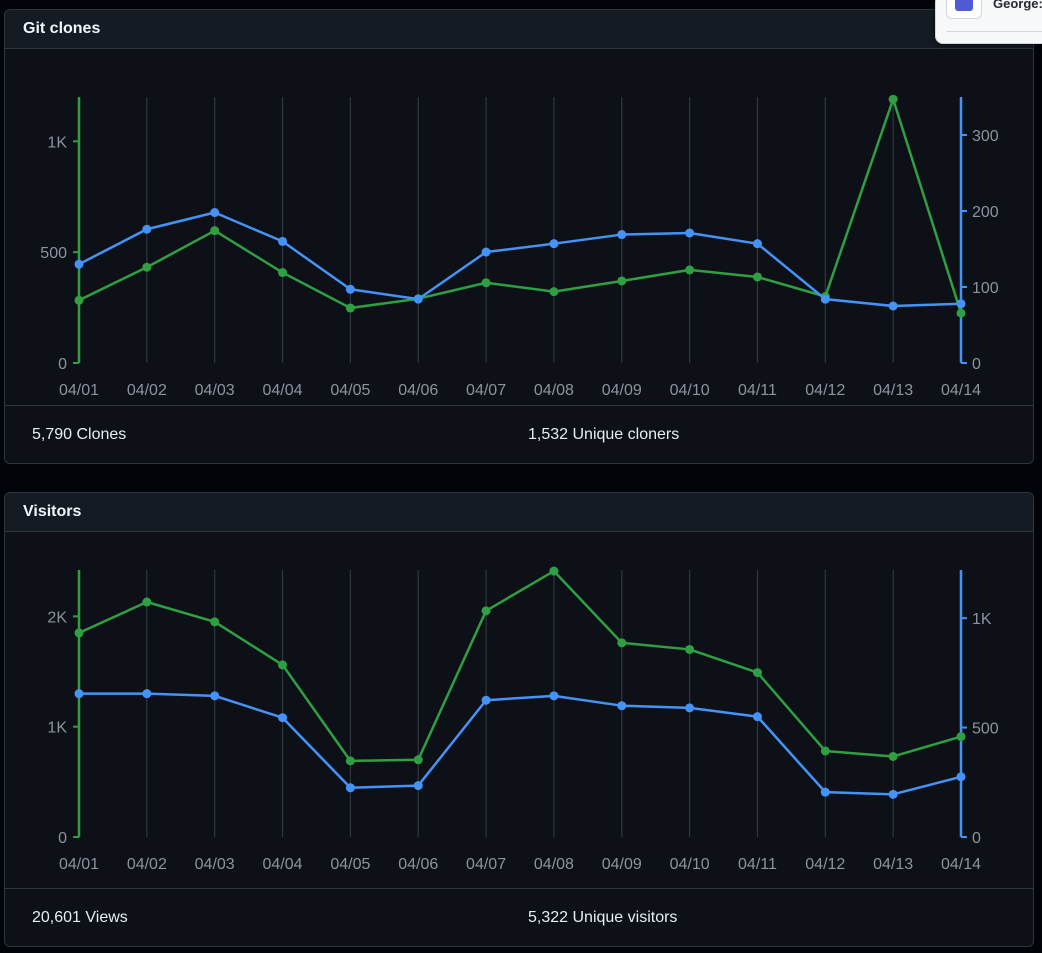  I want to click on visitors-title: Visitors, so click(519, 512).